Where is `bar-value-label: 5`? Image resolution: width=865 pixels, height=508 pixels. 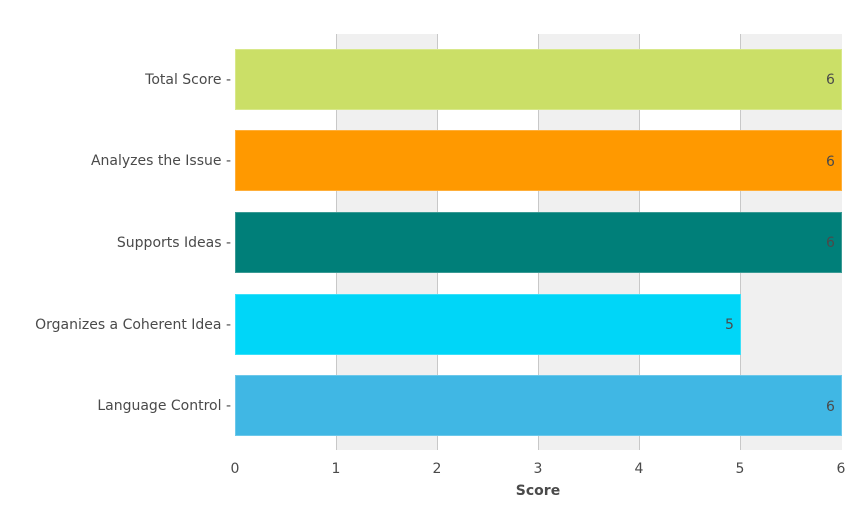 bar-value-label: 5 is located at coordinates (729, 325).